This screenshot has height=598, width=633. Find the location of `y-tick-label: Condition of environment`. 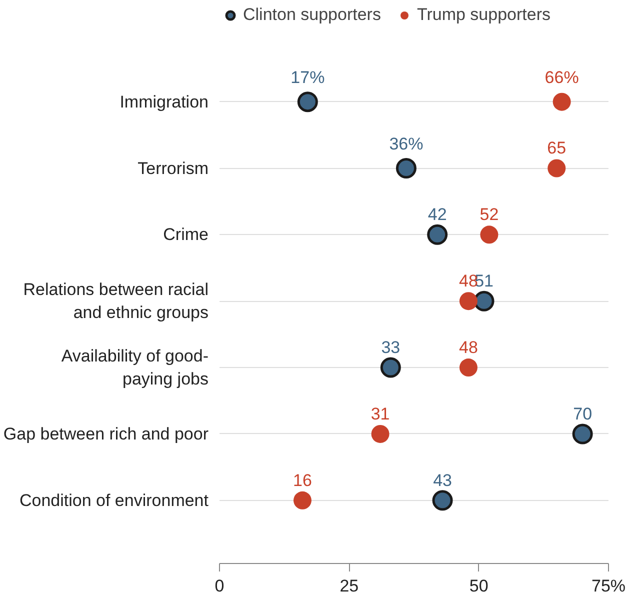

y-tick-label: Condition of environment is located at coordinates (114, 500).